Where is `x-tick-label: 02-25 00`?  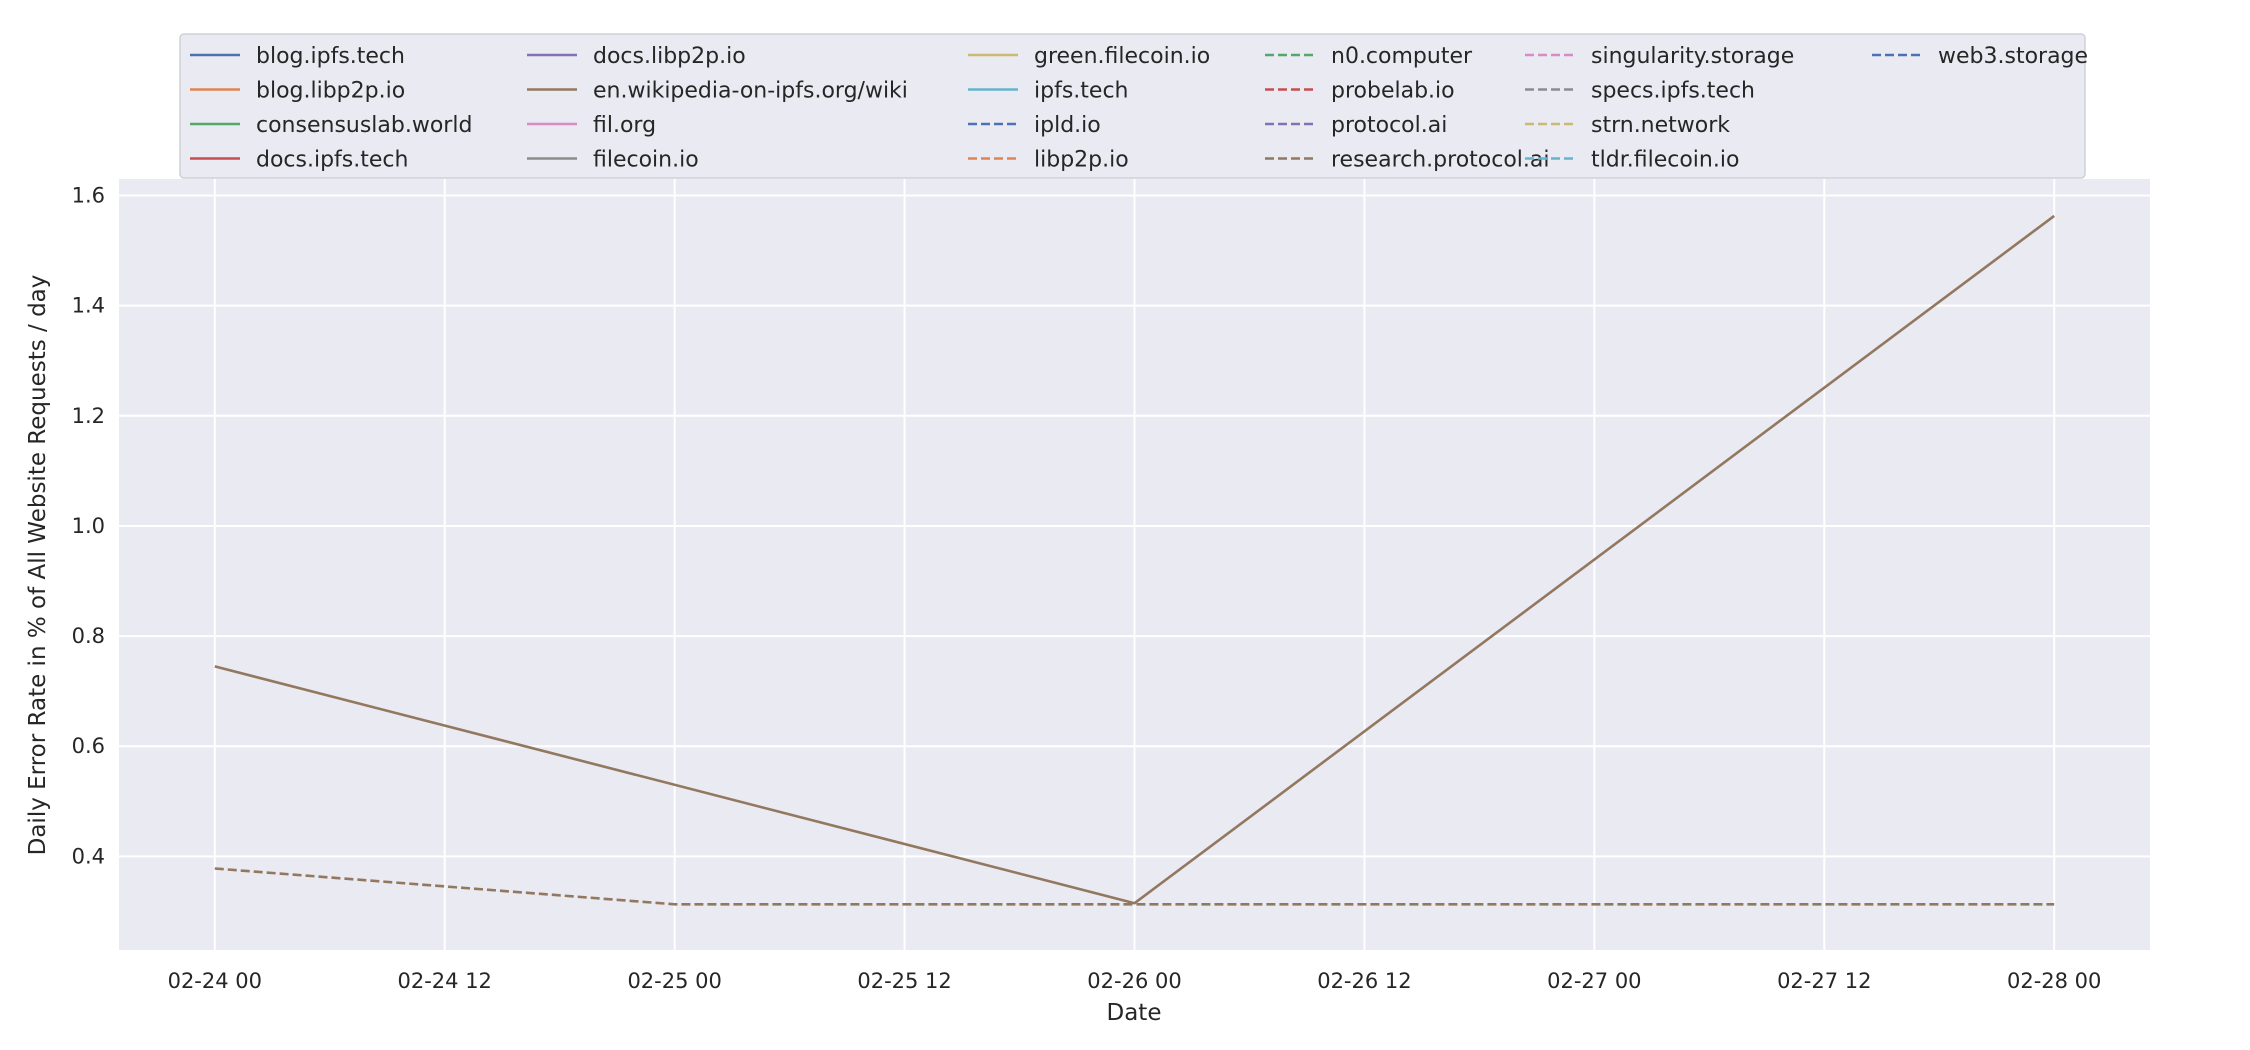
x-tick-label: 02-25 00 is located at coordinates (674, 981).